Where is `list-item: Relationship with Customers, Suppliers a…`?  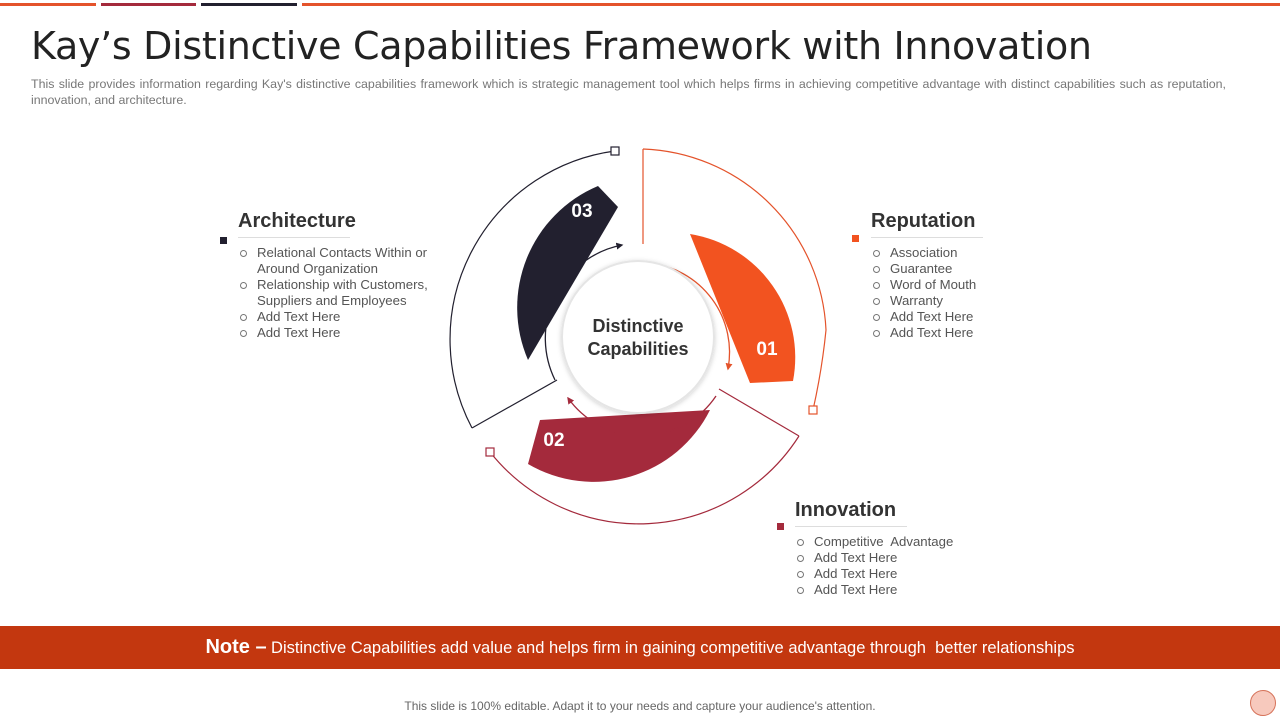 list-item: Relationship with Customers, Suppliers a… is located at coordinates (335, 293).